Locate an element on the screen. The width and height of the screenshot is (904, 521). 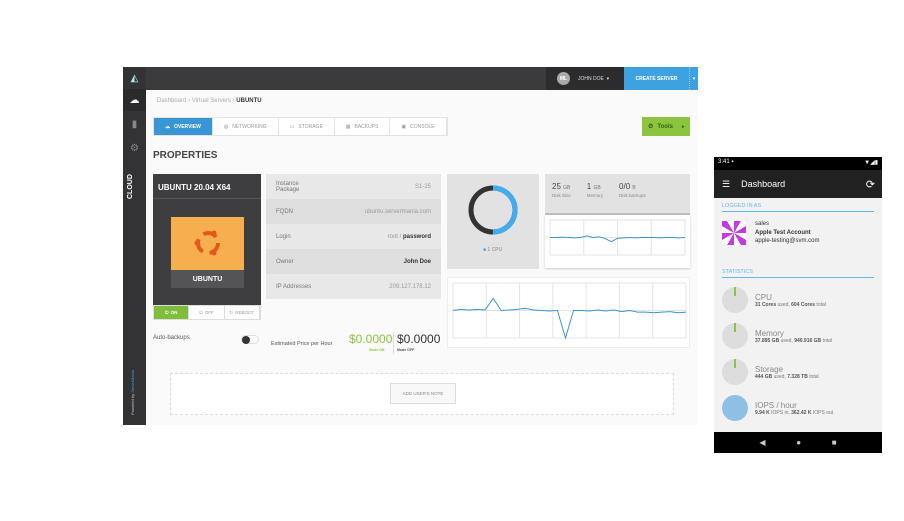
stat-disk-backups: 0/0 B Disk backups is located at coordinates (632, 197).